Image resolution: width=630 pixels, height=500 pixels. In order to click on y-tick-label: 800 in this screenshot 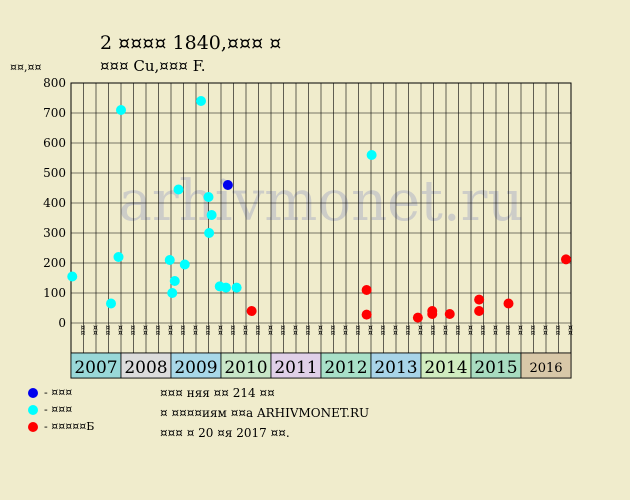, I will do `click(54, 83)`.